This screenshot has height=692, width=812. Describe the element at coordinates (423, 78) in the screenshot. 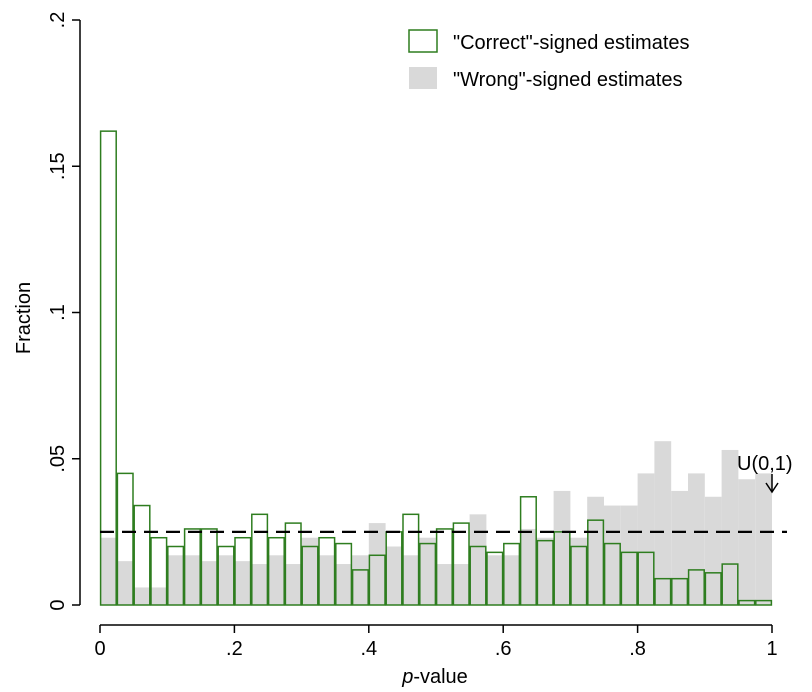

I see `legend-swatch-wrong` at that location.